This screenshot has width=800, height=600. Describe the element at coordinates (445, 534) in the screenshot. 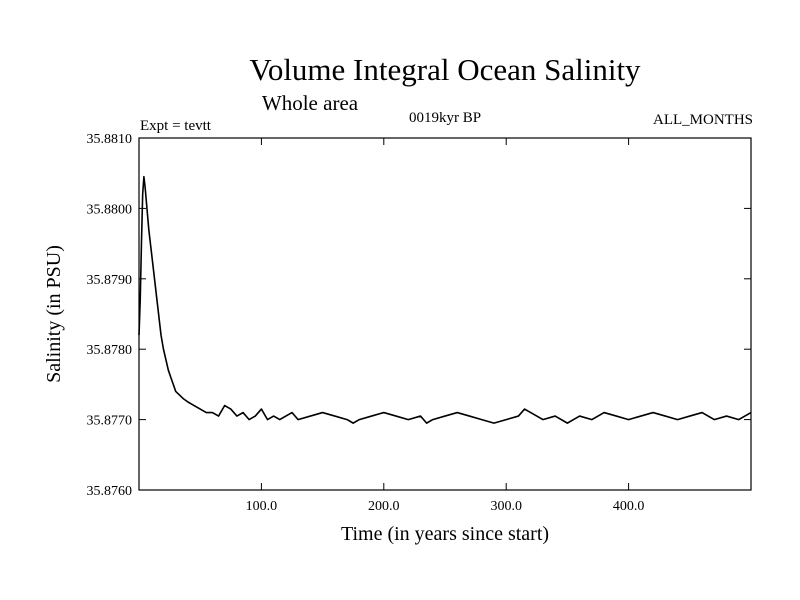

I see `x-axis-label: Time (in years since start)` at that location.